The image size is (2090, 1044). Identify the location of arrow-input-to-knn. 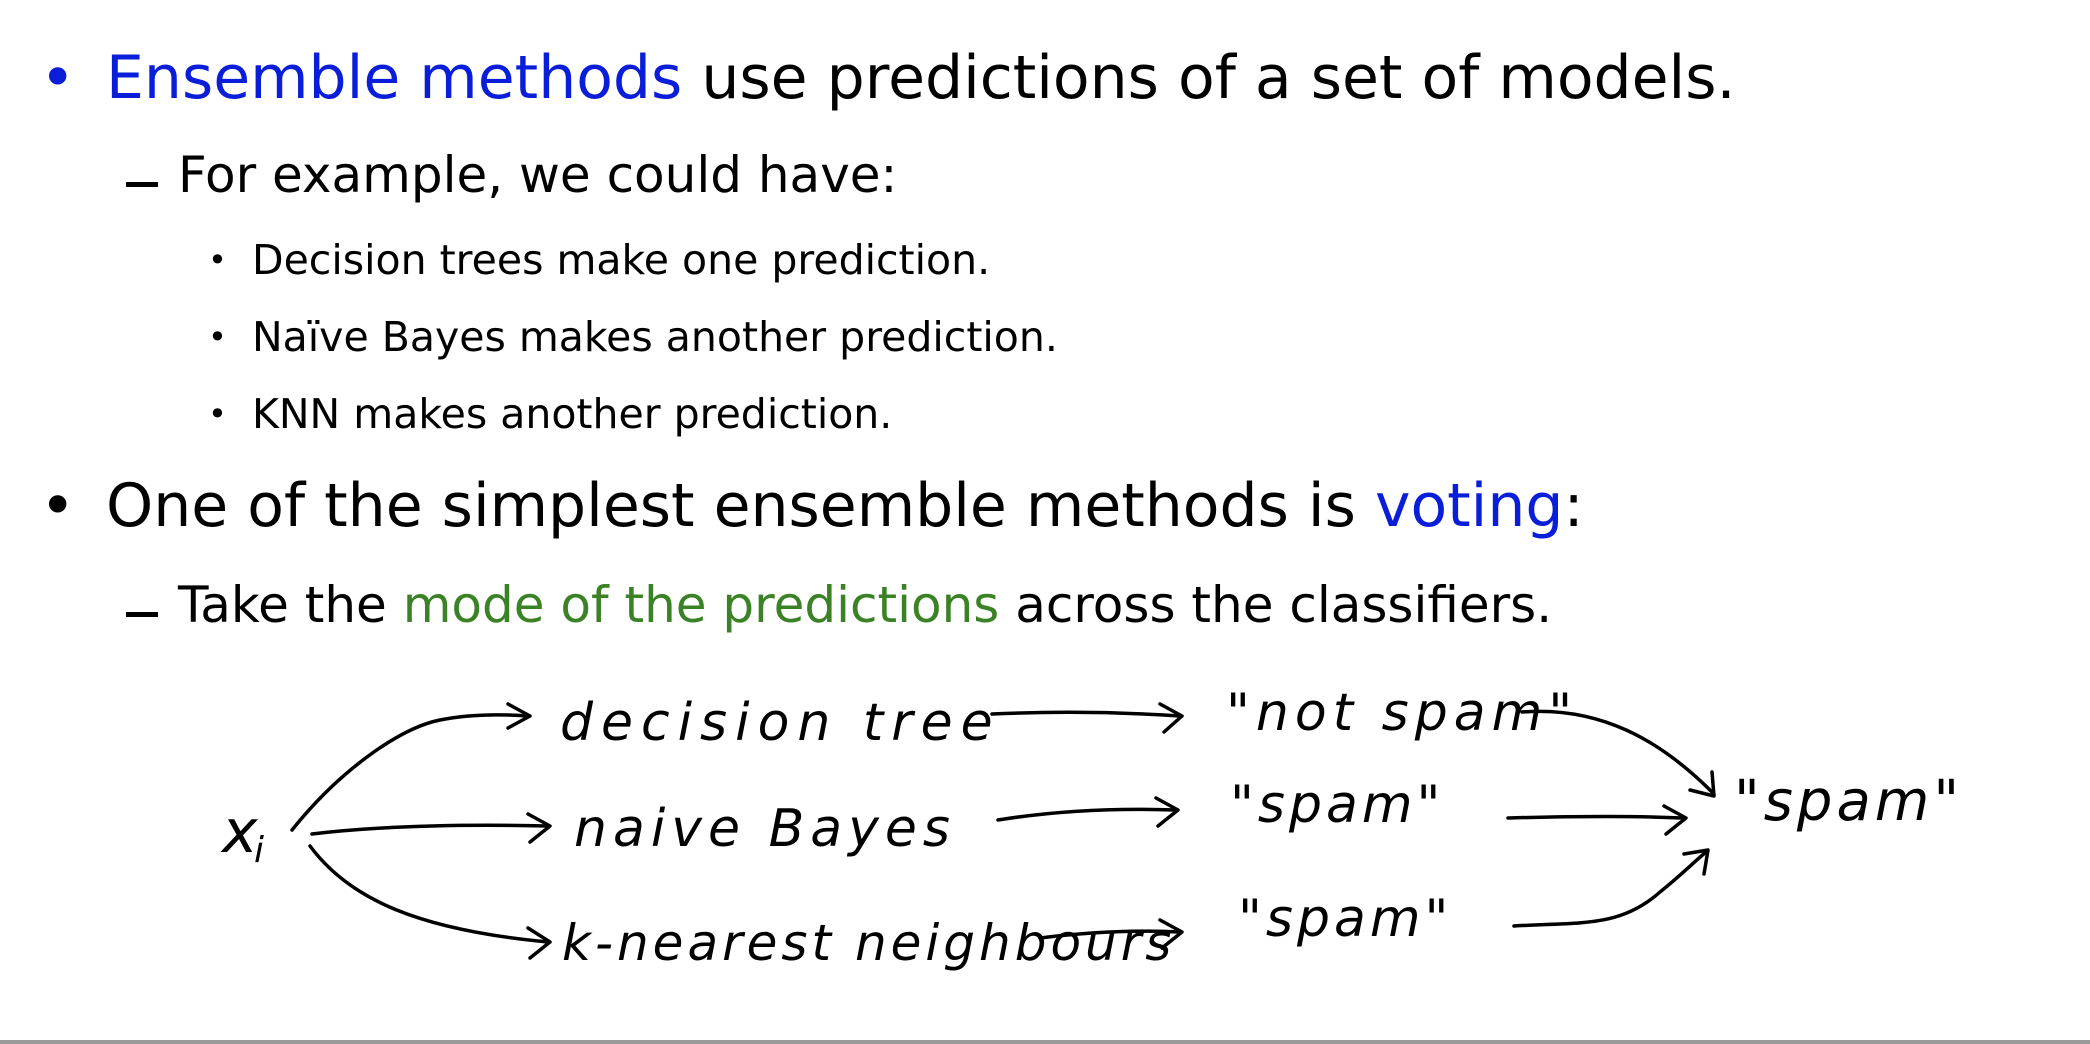
(429, 894).